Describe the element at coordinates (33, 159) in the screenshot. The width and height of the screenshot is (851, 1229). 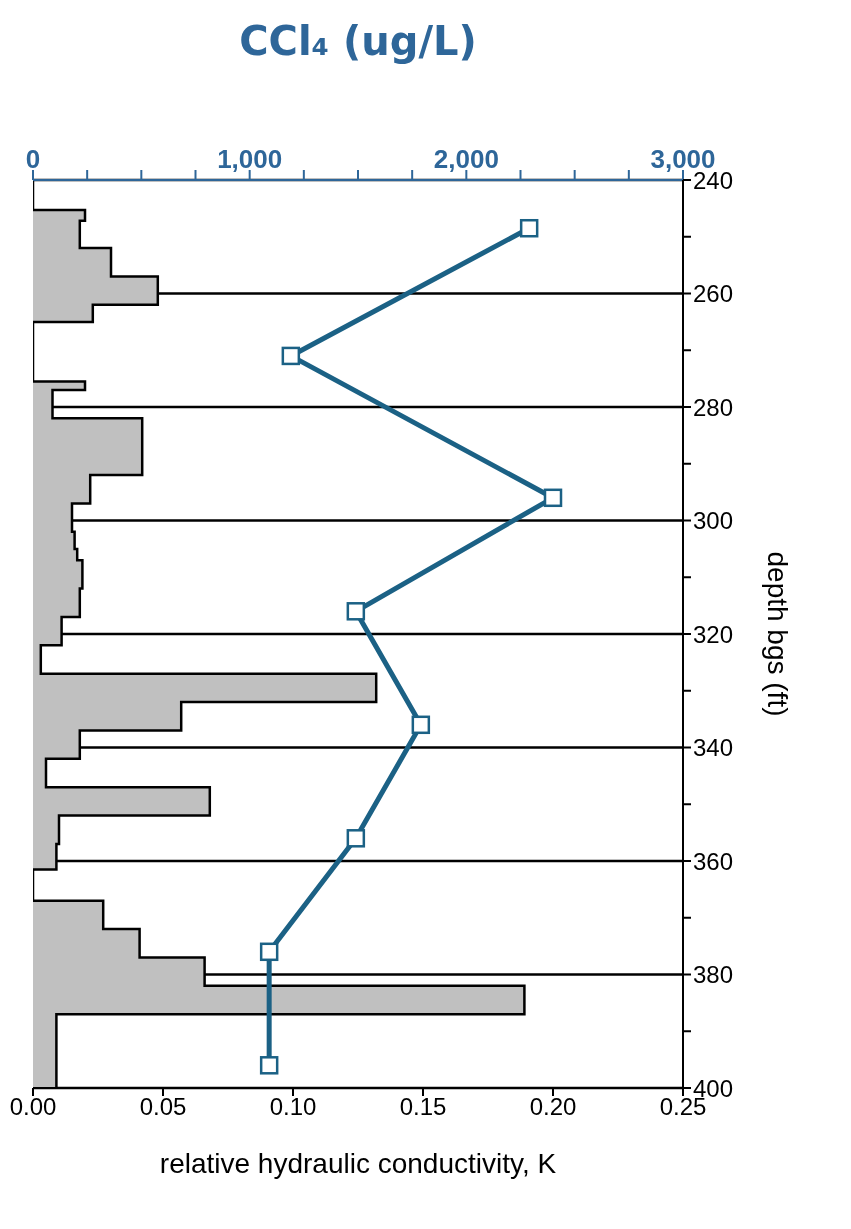
I see `x2-tick-label: 0` at that location.